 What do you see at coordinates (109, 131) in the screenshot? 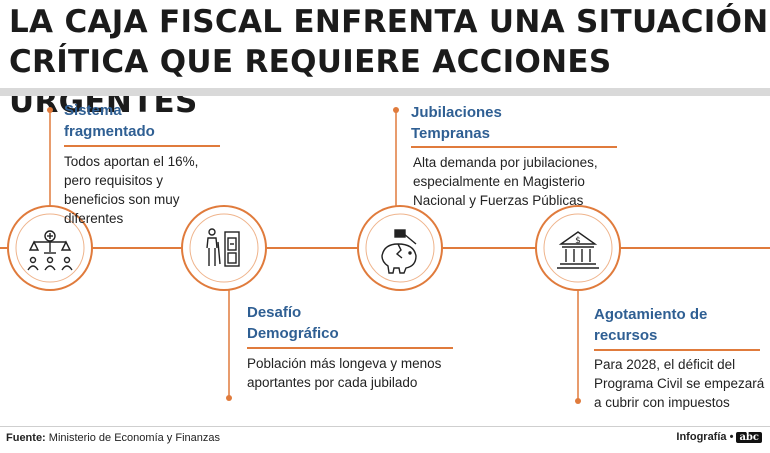
I see `heading-line-2: fragmentado` at bounding box center [109, 131].